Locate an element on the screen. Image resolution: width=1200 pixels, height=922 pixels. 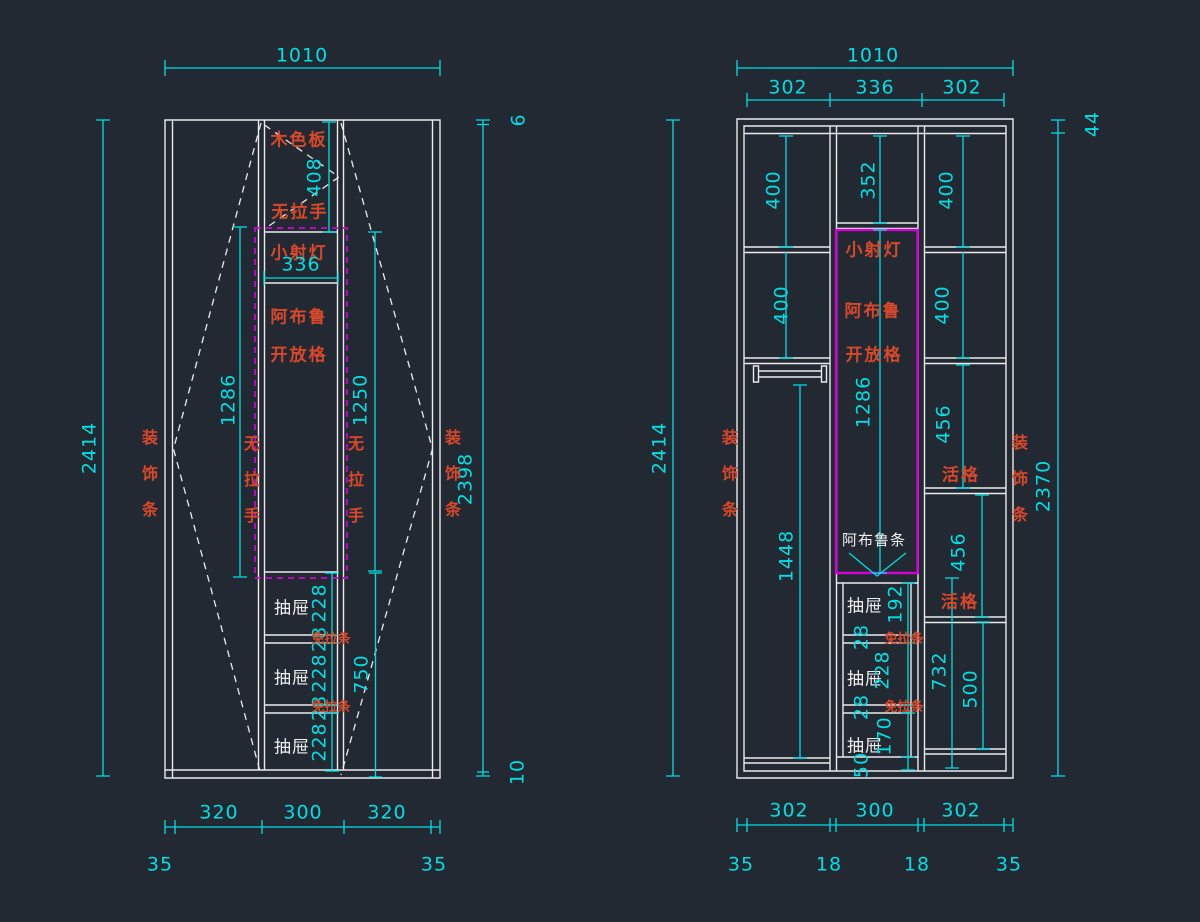
dim-gap-28-r1: 28 is located at coordinates (861, 637).